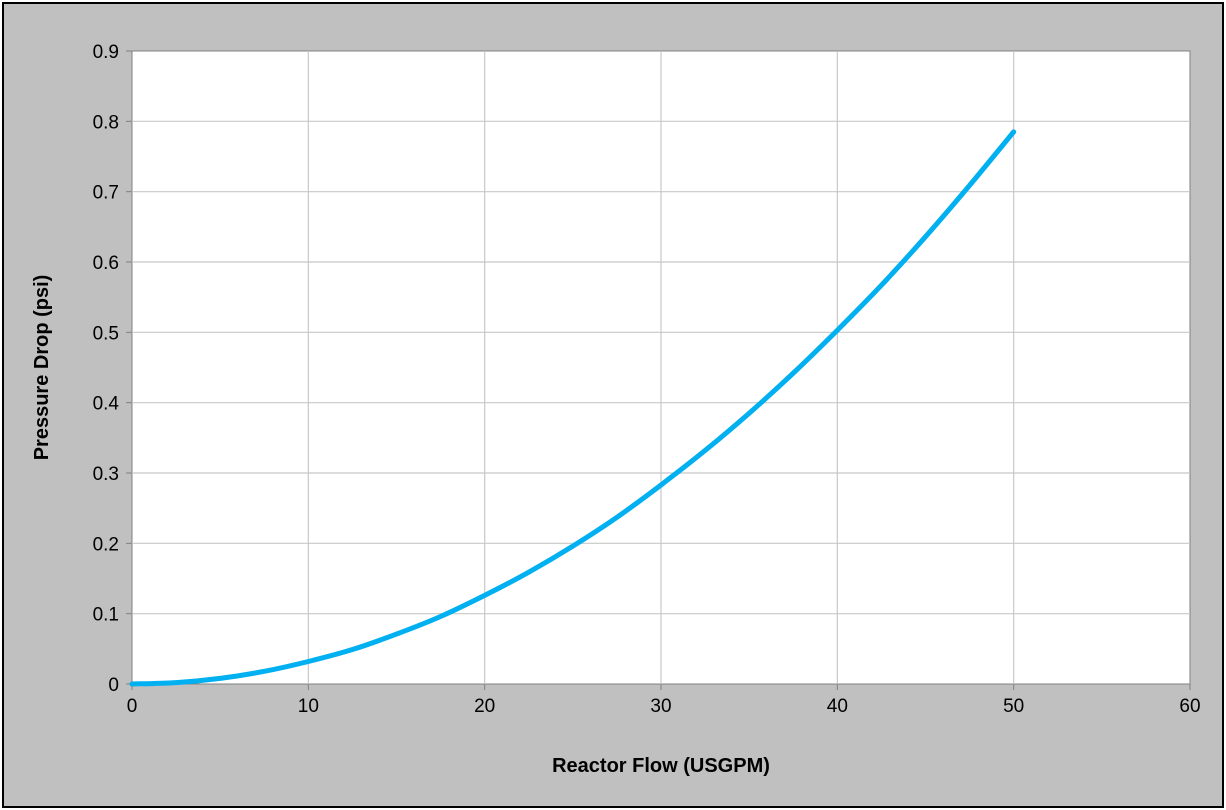  Describe the element at coordinates (1013, 706) in the screenshot. I see `x-tick-label: 50` at that location.